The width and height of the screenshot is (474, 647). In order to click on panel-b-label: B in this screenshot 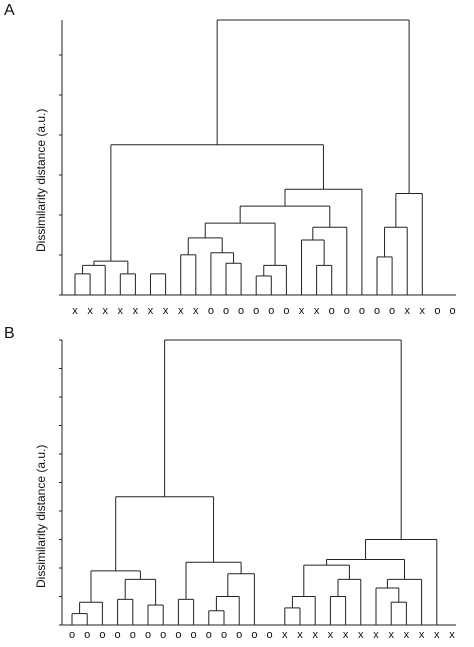, I will do `click(9, 333)`.